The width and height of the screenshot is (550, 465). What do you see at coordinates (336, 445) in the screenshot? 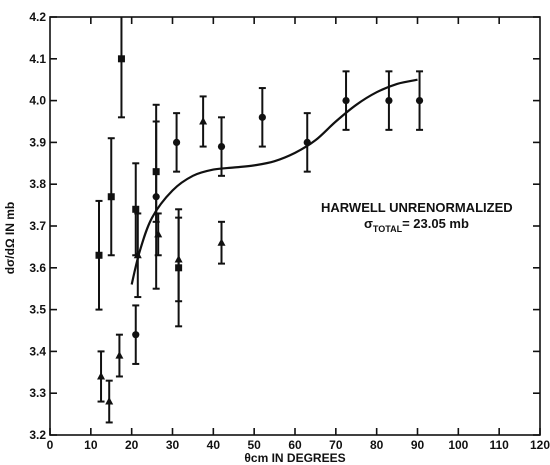
I see `x-tick-label: 70` at bounding box center [336, 445].